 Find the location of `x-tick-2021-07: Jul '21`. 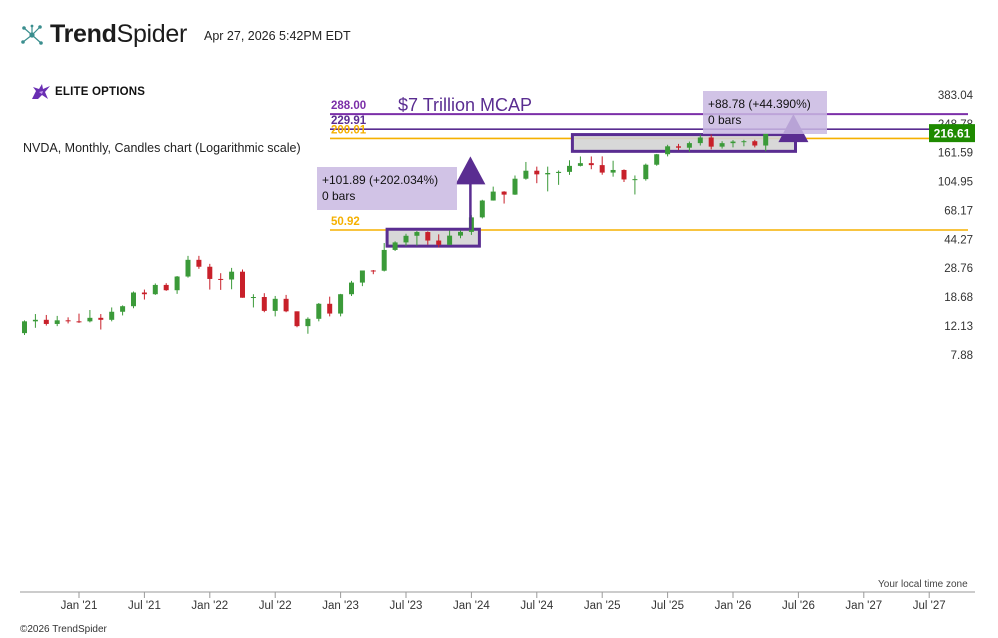

x-tick-2021-07: Jul '21 is located at coordinates (144, 606).